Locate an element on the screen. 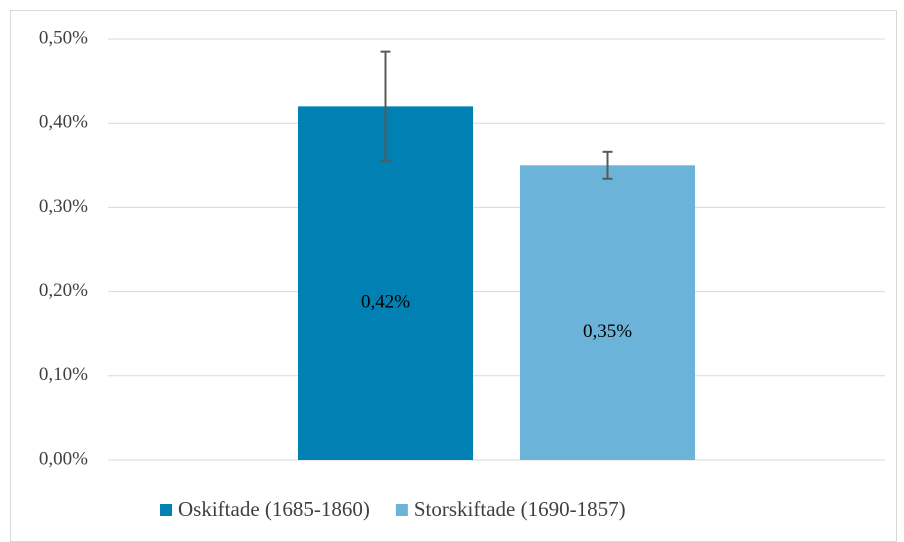  y-tick-label: 0,10% is located at coordinates (63, 374).